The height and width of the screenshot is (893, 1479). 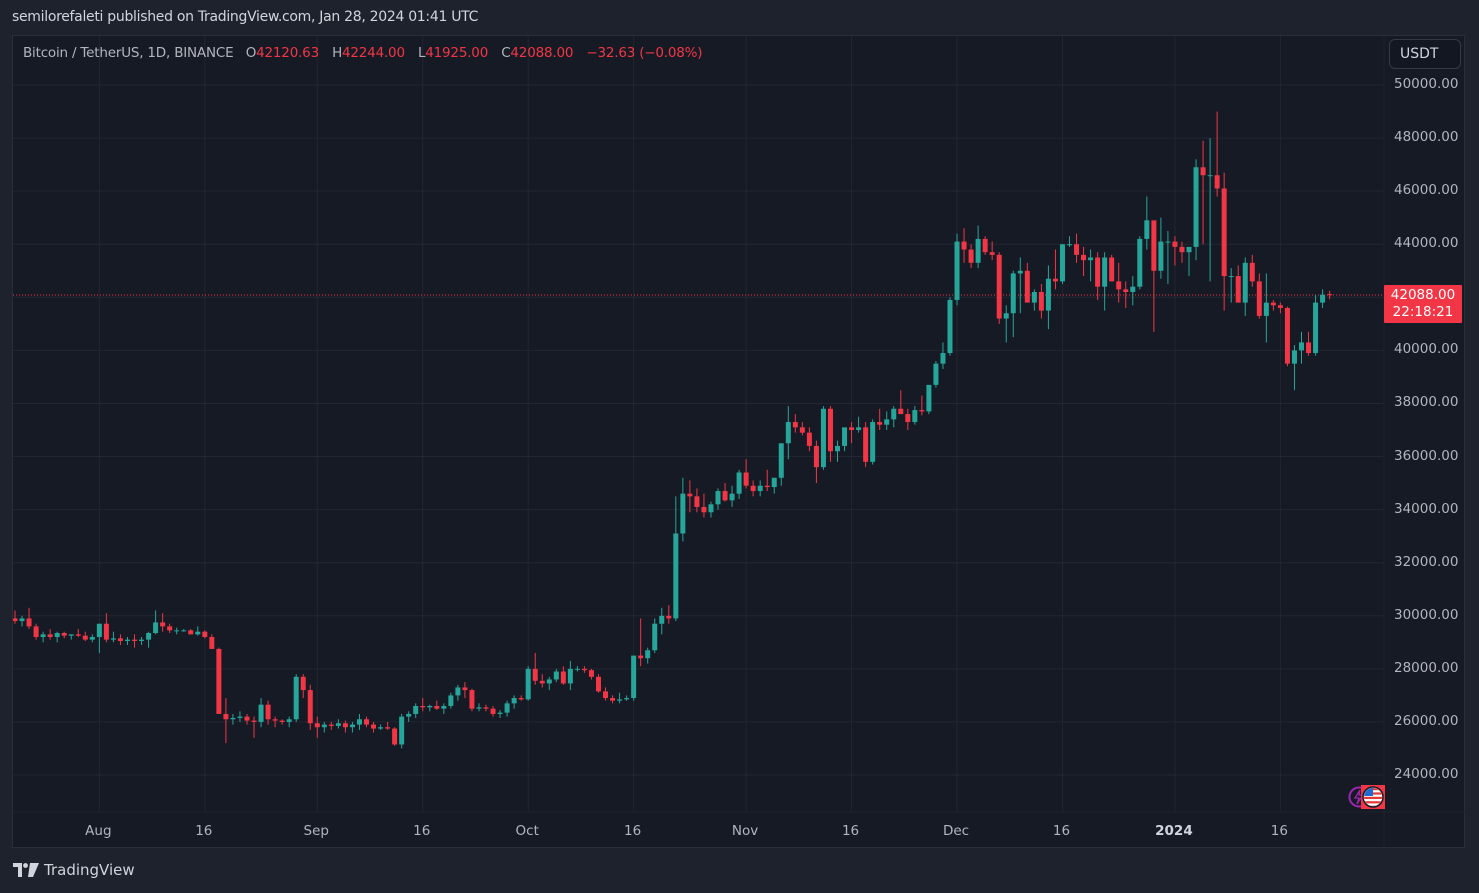 What do you see at coordinates (1423, 312) in the screenshot?
I see `bar-countdown: 22:18:21` at bounding box center [1423, 312].